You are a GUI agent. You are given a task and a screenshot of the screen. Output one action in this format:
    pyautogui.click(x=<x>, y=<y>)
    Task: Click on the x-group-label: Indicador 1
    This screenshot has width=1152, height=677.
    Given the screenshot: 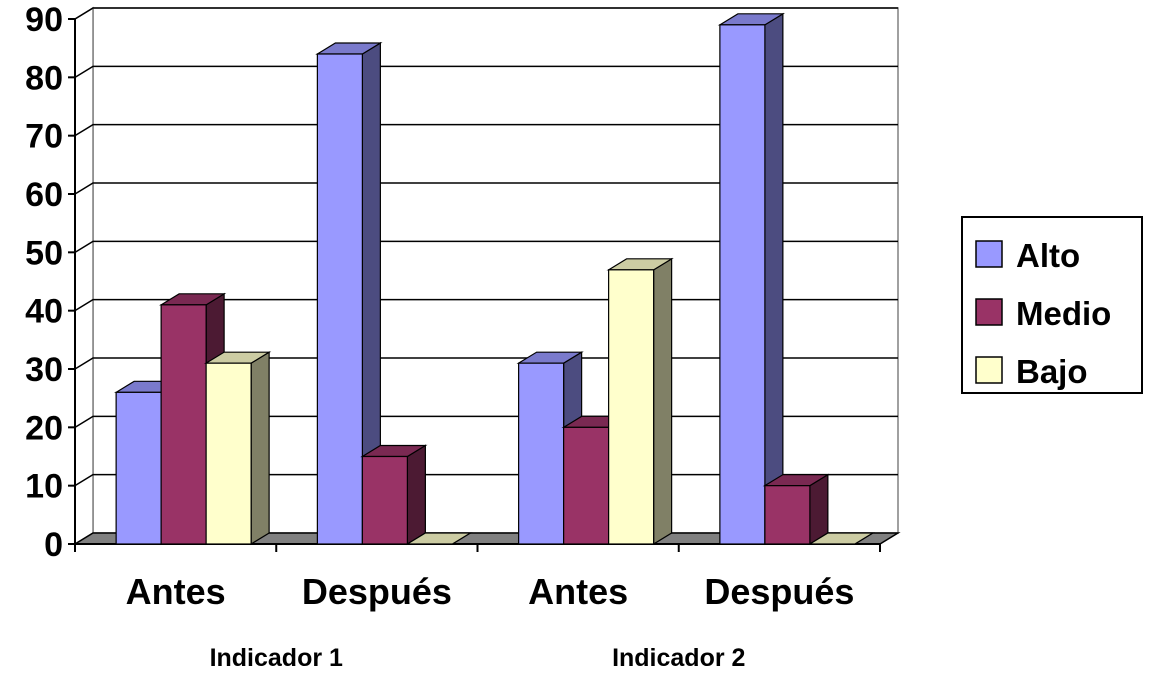 What is the action you would take?
    pyautogui.click(x=276, y=658)
    